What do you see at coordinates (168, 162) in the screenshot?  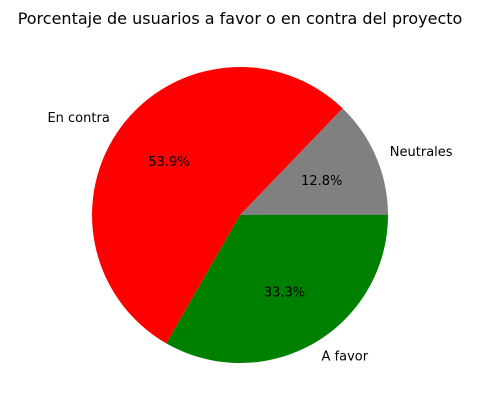 I see `pie-pct-label: 53.9%` at bounding box center [168, 162].